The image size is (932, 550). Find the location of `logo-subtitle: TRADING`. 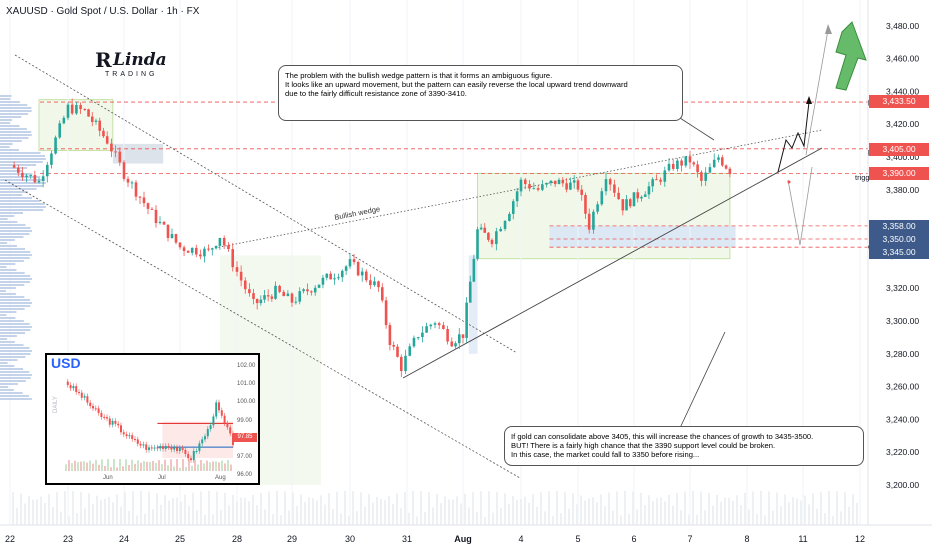

logo-subtitle: TRADING is located at coordinates (131, 74).